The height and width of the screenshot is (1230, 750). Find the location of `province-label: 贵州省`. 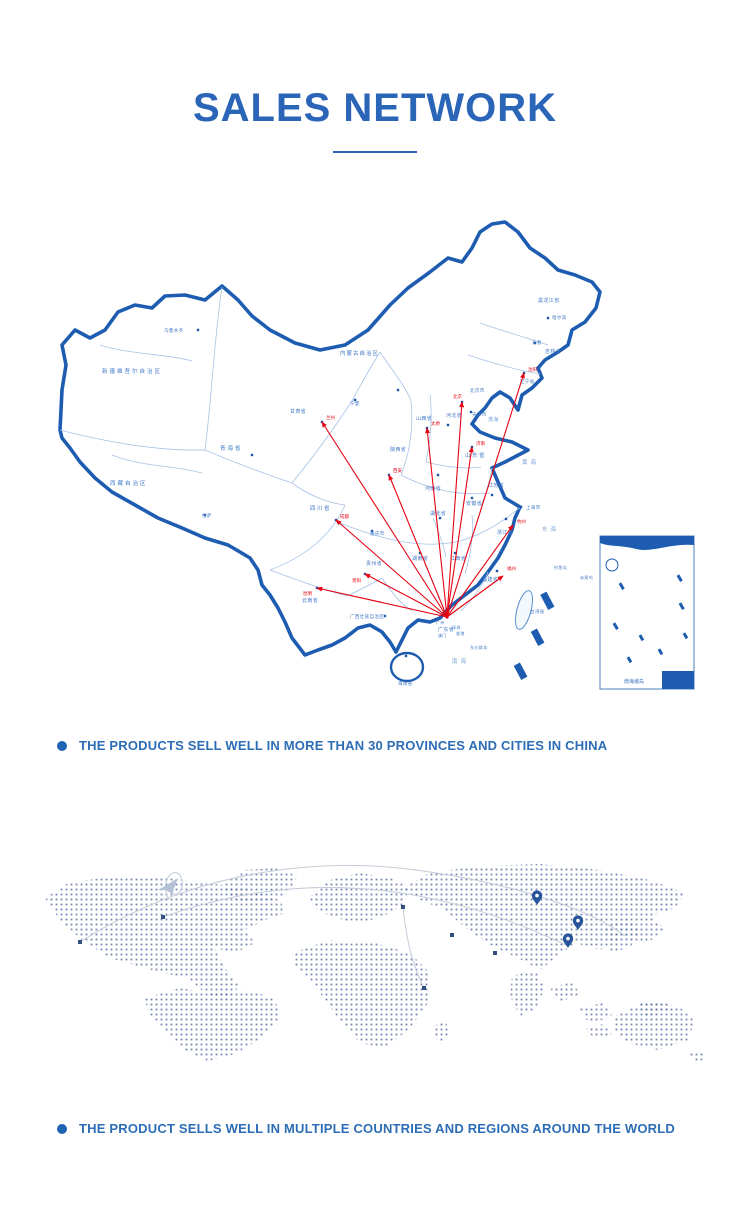

province-label: 贵州省 is located at coordinates (374, 563).